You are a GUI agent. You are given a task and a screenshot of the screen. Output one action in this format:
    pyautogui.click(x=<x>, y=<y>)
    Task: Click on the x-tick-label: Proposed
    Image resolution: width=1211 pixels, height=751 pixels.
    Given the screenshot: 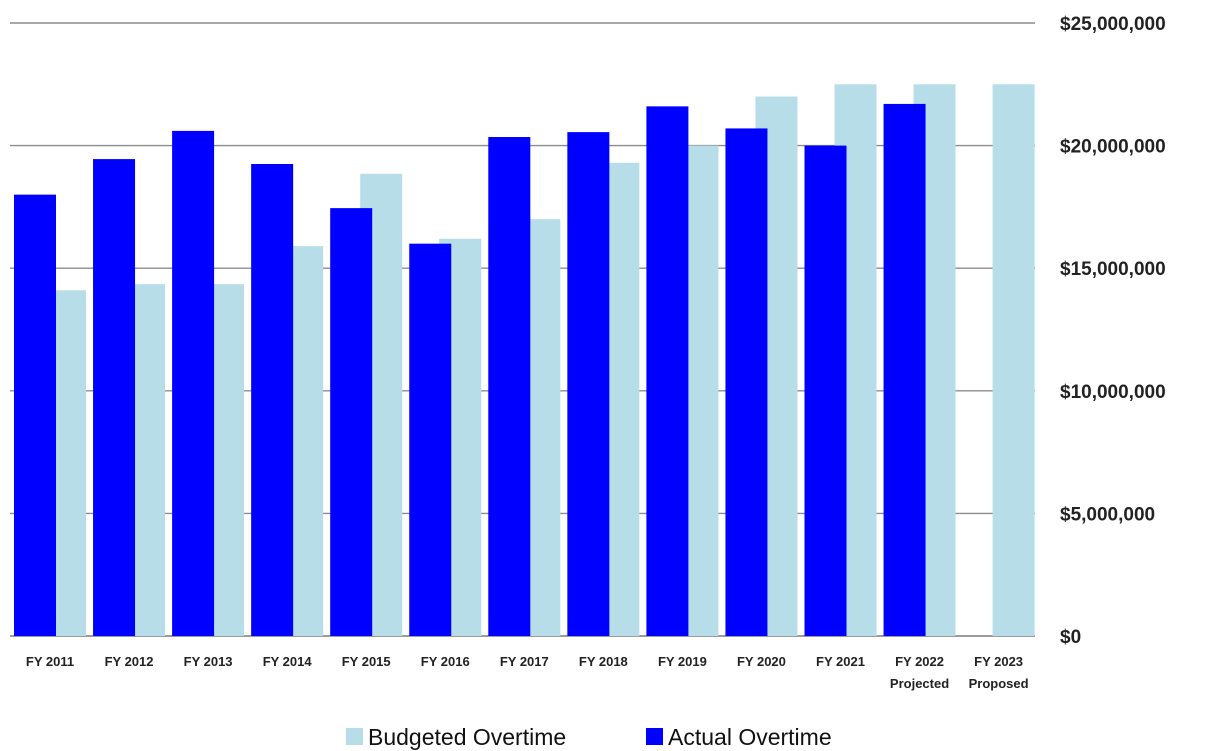 What is the action you would take?
    pyautogui.click(x=999, y=683)
    